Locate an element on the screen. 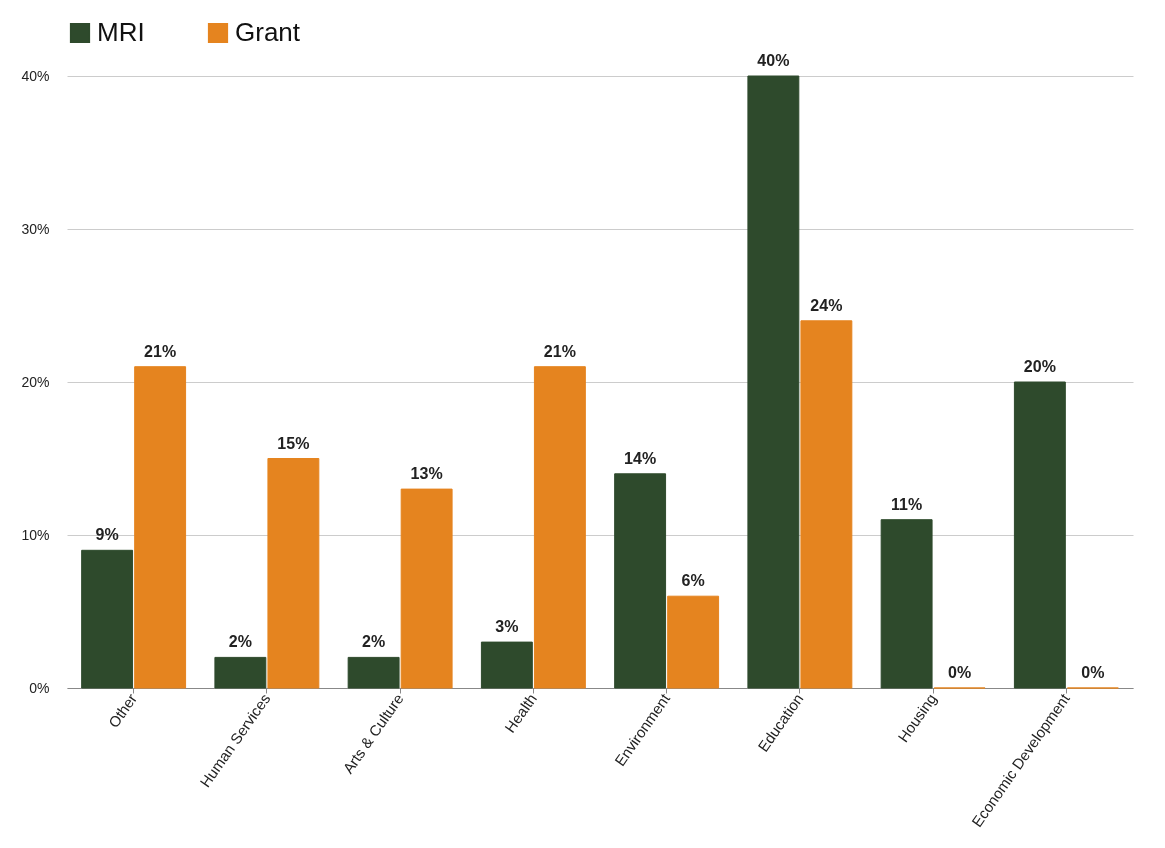 The width and height of the screenshot is (1165, 848). data-label: 13% is located at coordinates (426, 474).